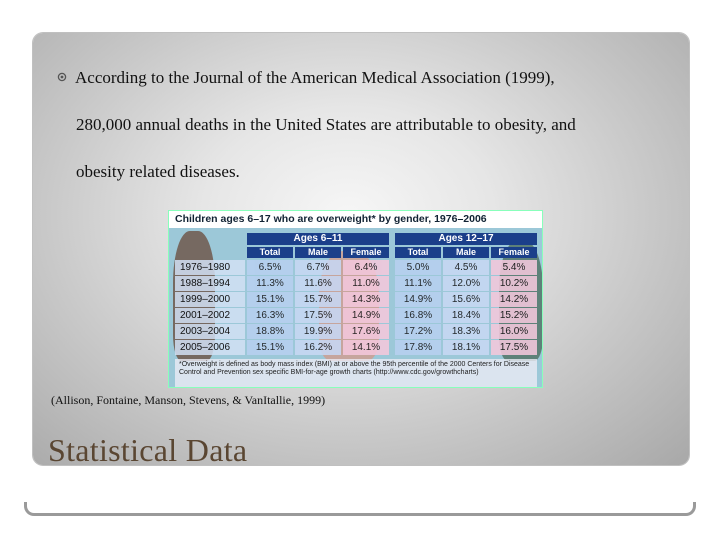  Describe the element at coordinates (318, 283) in the screenshot. I see `value-cell: 11.6%` at that location.